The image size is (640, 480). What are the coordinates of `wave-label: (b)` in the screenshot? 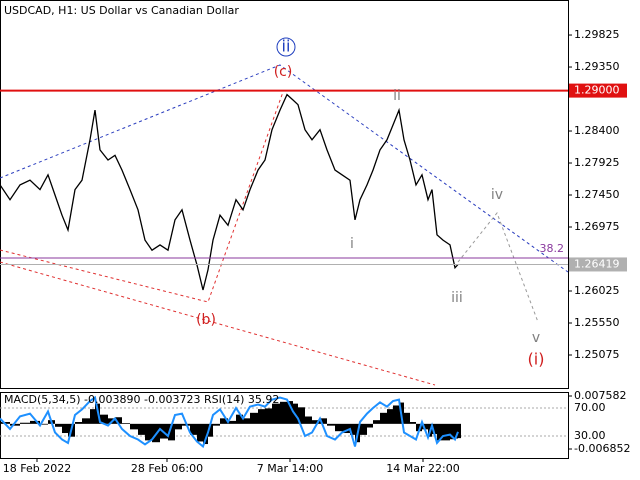 It's located at (206, 320).